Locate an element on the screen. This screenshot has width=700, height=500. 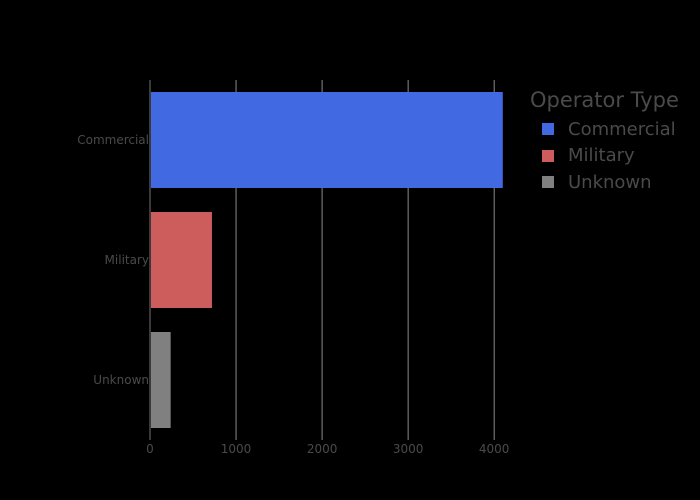
y-tick-label-commercial: Commercial is located at coordinates (113, 140).